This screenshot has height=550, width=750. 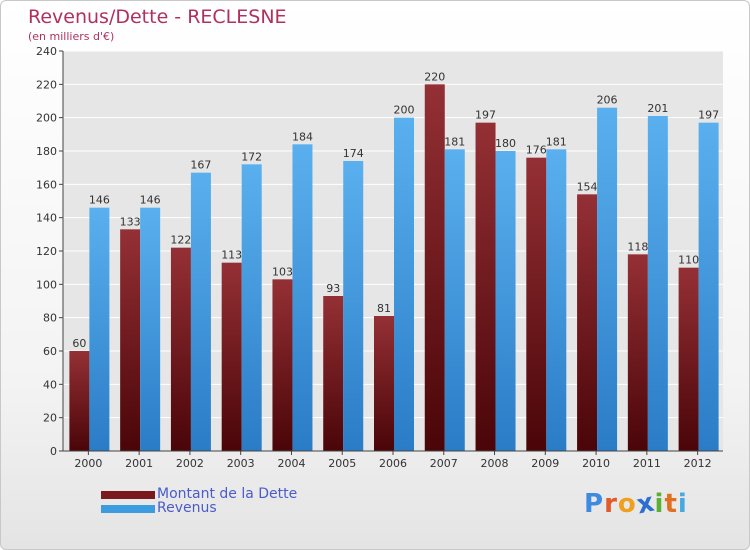 What do you see at coordinates (50, 351) in the screenshot?
I see `y-tick-label: 60` at bounding box center [50, 351].